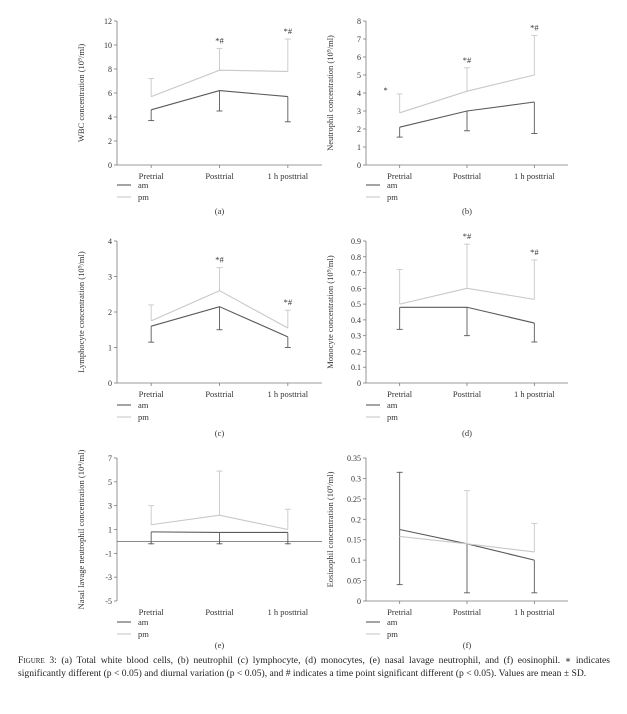 This screenshot has height=714, width=627. Describe the element at coordinates (356, 241) in the screenshot. I see `y-tick-label: 0.9` at that location.